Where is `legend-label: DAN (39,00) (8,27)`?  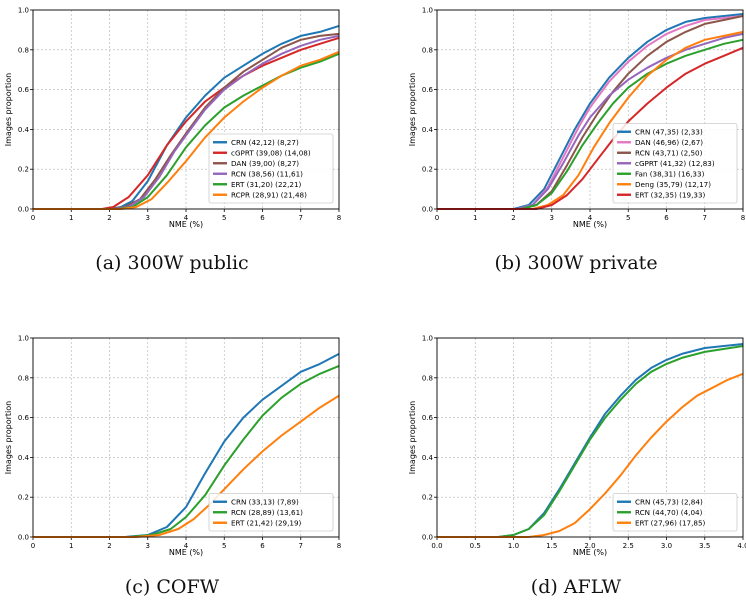
legend-label: DAN (39,00) (8,27) is located at coordinates (265, 163).